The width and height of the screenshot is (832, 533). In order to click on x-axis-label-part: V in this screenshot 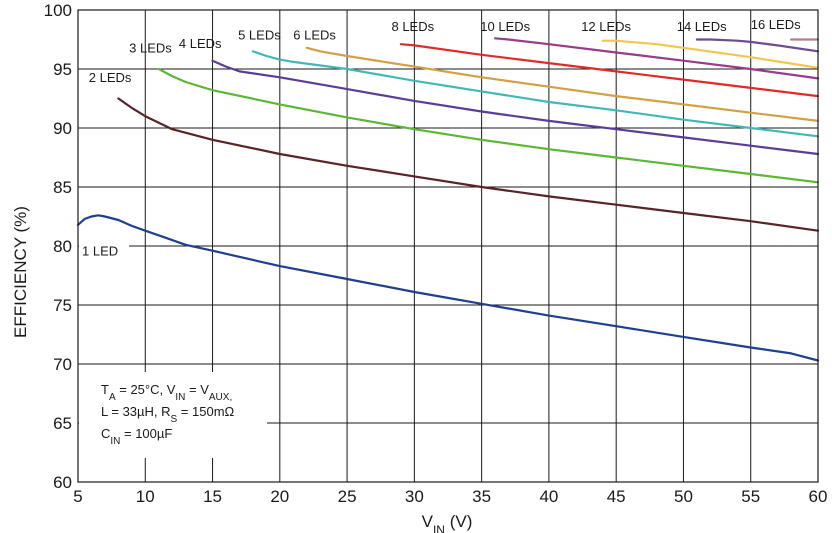, I will do `click(428, 521)`.